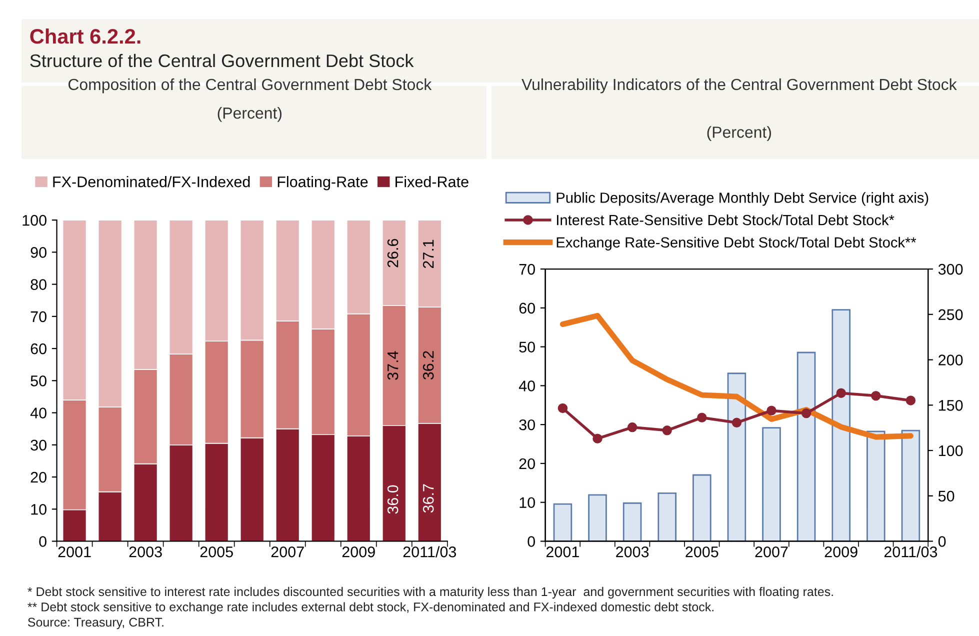 This screenshot has width=979, height=636. What do you see at coordinates (428, 498) in the screenshot?
I see `data-label: 36.7` at bounding box center [428, 498].